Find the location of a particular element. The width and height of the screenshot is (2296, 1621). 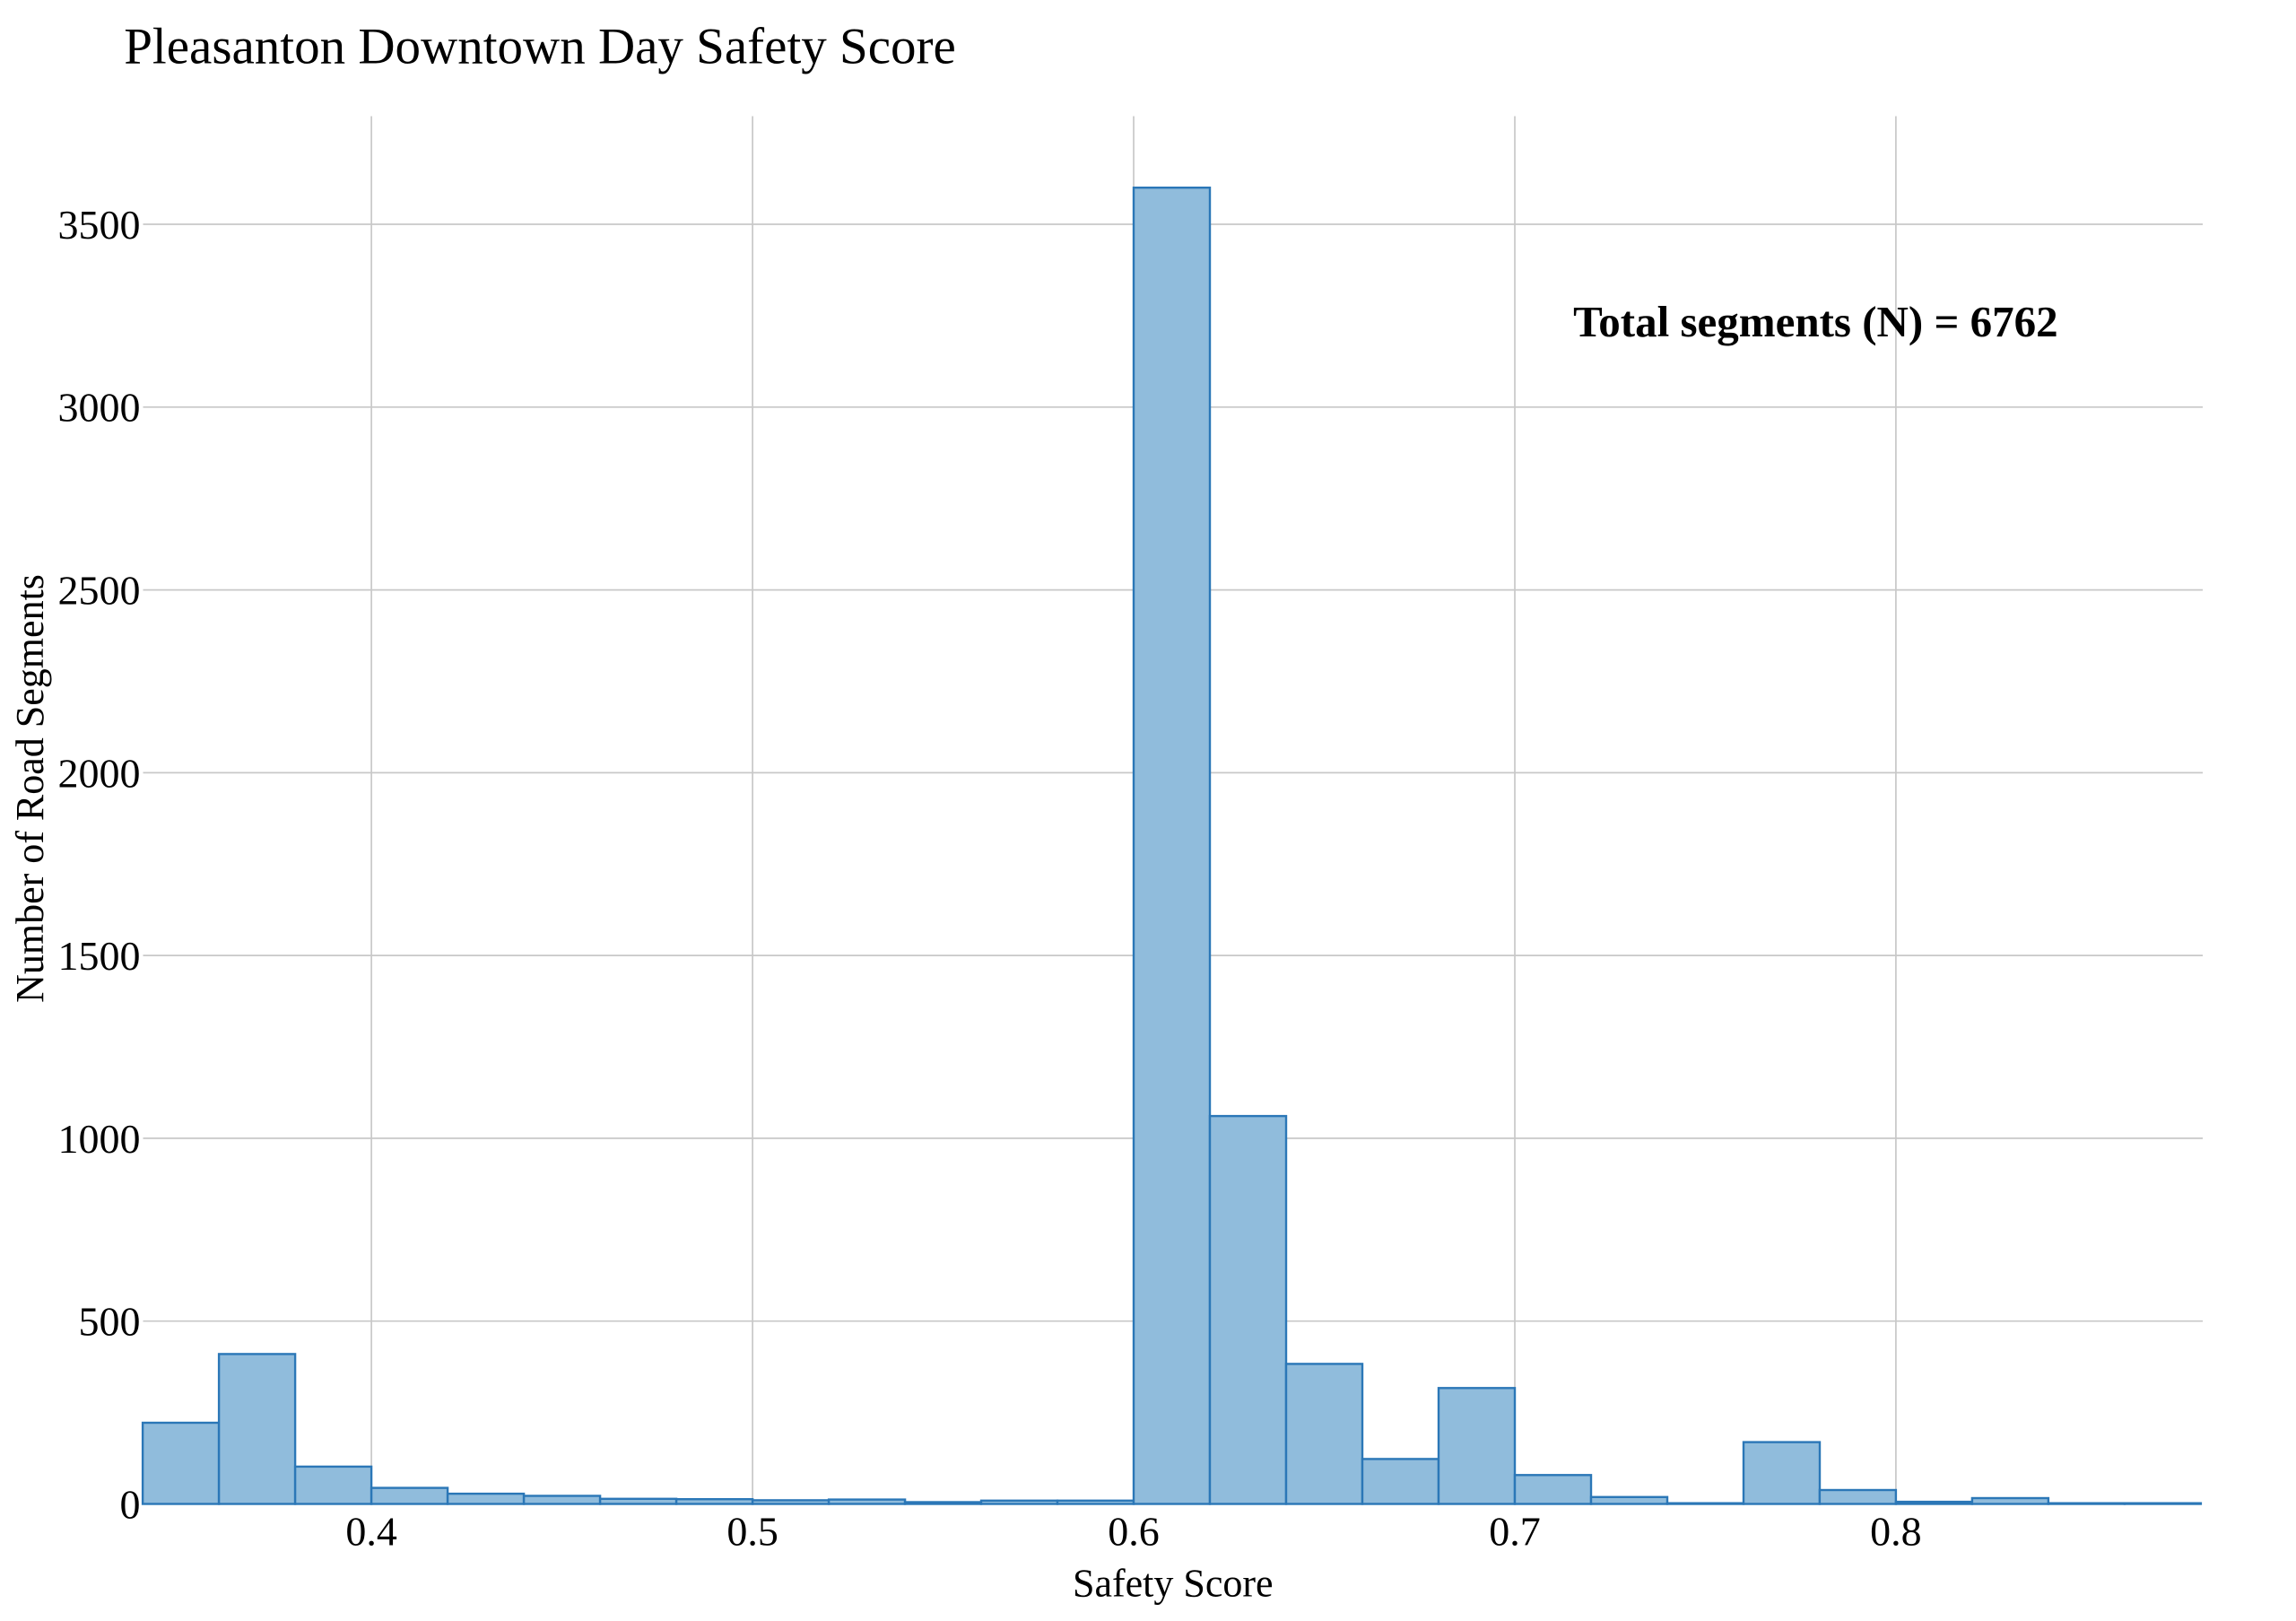

svg-text: 0.4 is located at coordinates (371, 1532).